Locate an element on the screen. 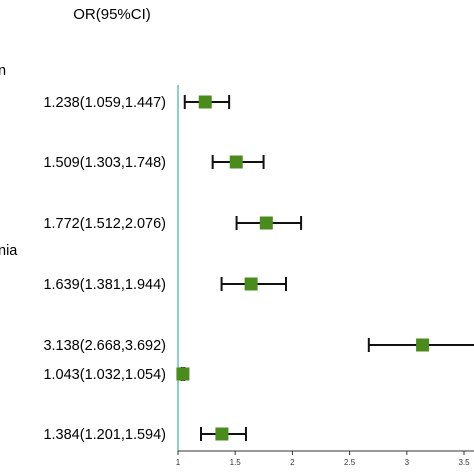 The height and width of the screenshot is (474, 474). group-label: n is located at coordinates (3, 71).